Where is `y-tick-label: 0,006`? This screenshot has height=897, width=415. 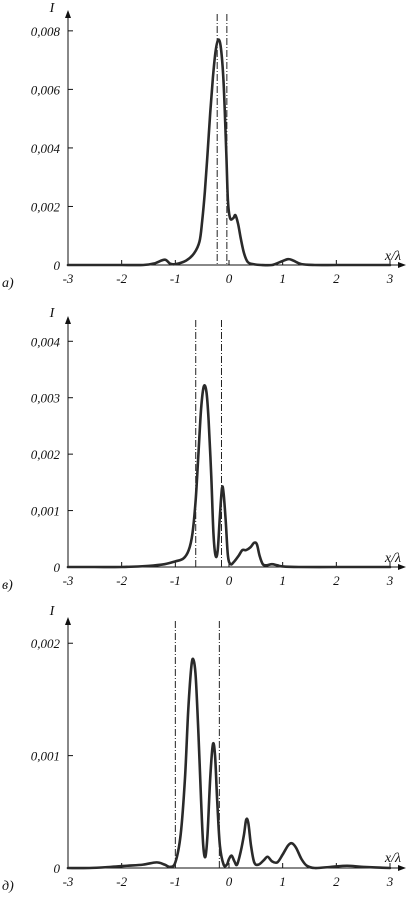
y-tick-label: 0,006 is located at coordinates (46, 89).